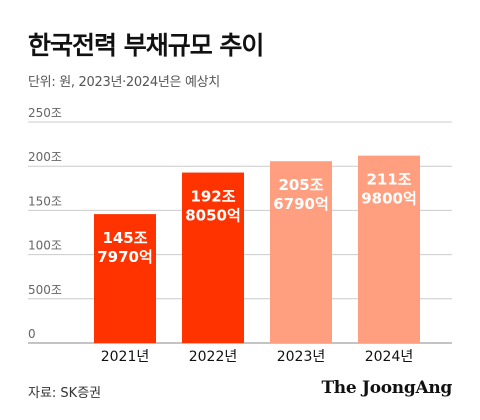 This screenshot has height=420, width=480. Describe the element at coordinates (389, 357) in the screenshot. I see `x-tick-label: 2024년` at that location.